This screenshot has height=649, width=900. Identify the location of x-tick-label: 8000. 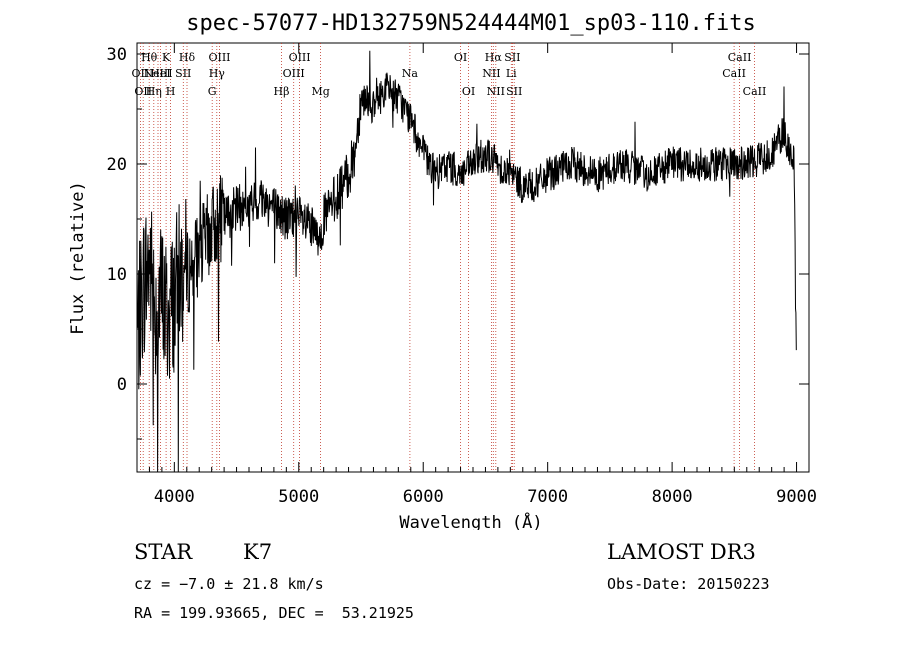
(672, 497).